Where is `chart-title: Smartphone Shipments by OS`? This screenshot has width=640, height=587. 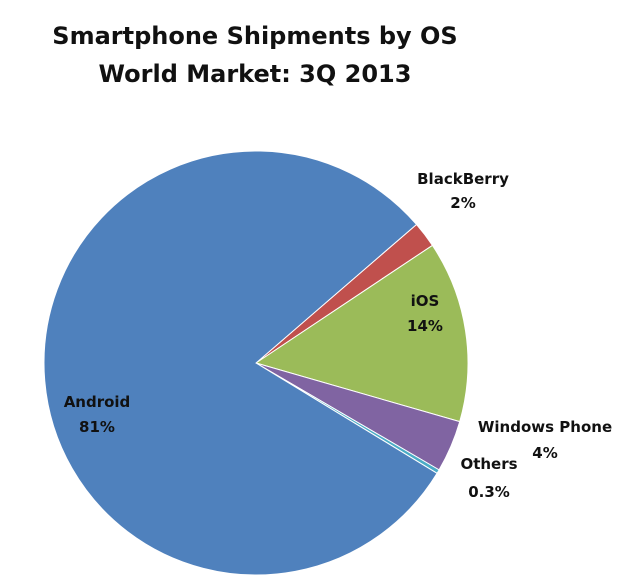 chart-title: Smartphone Shipments by OS is located at coordinates (254, 36).